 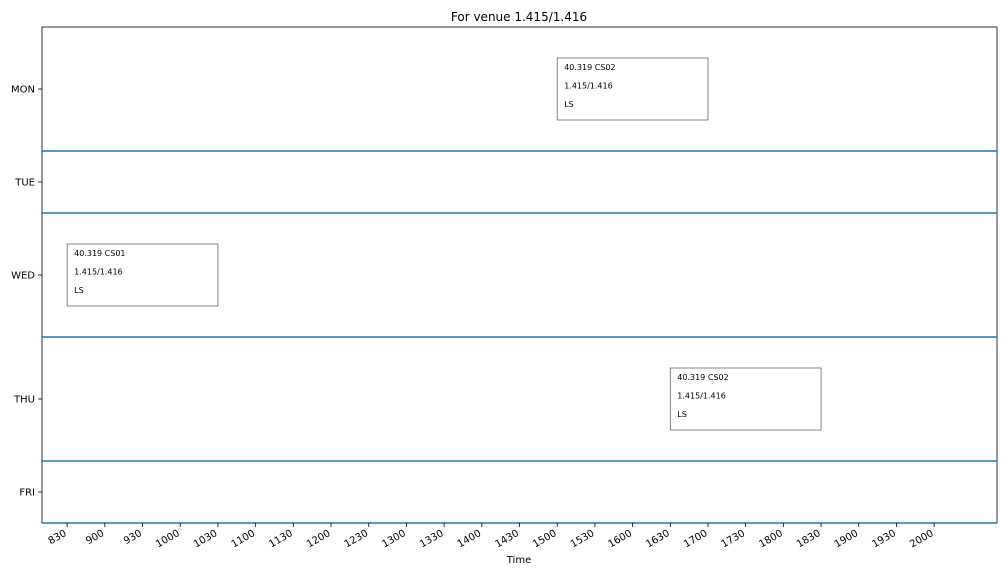 I want to click on x-tick-label: 1330, so click(x=432, y=539).